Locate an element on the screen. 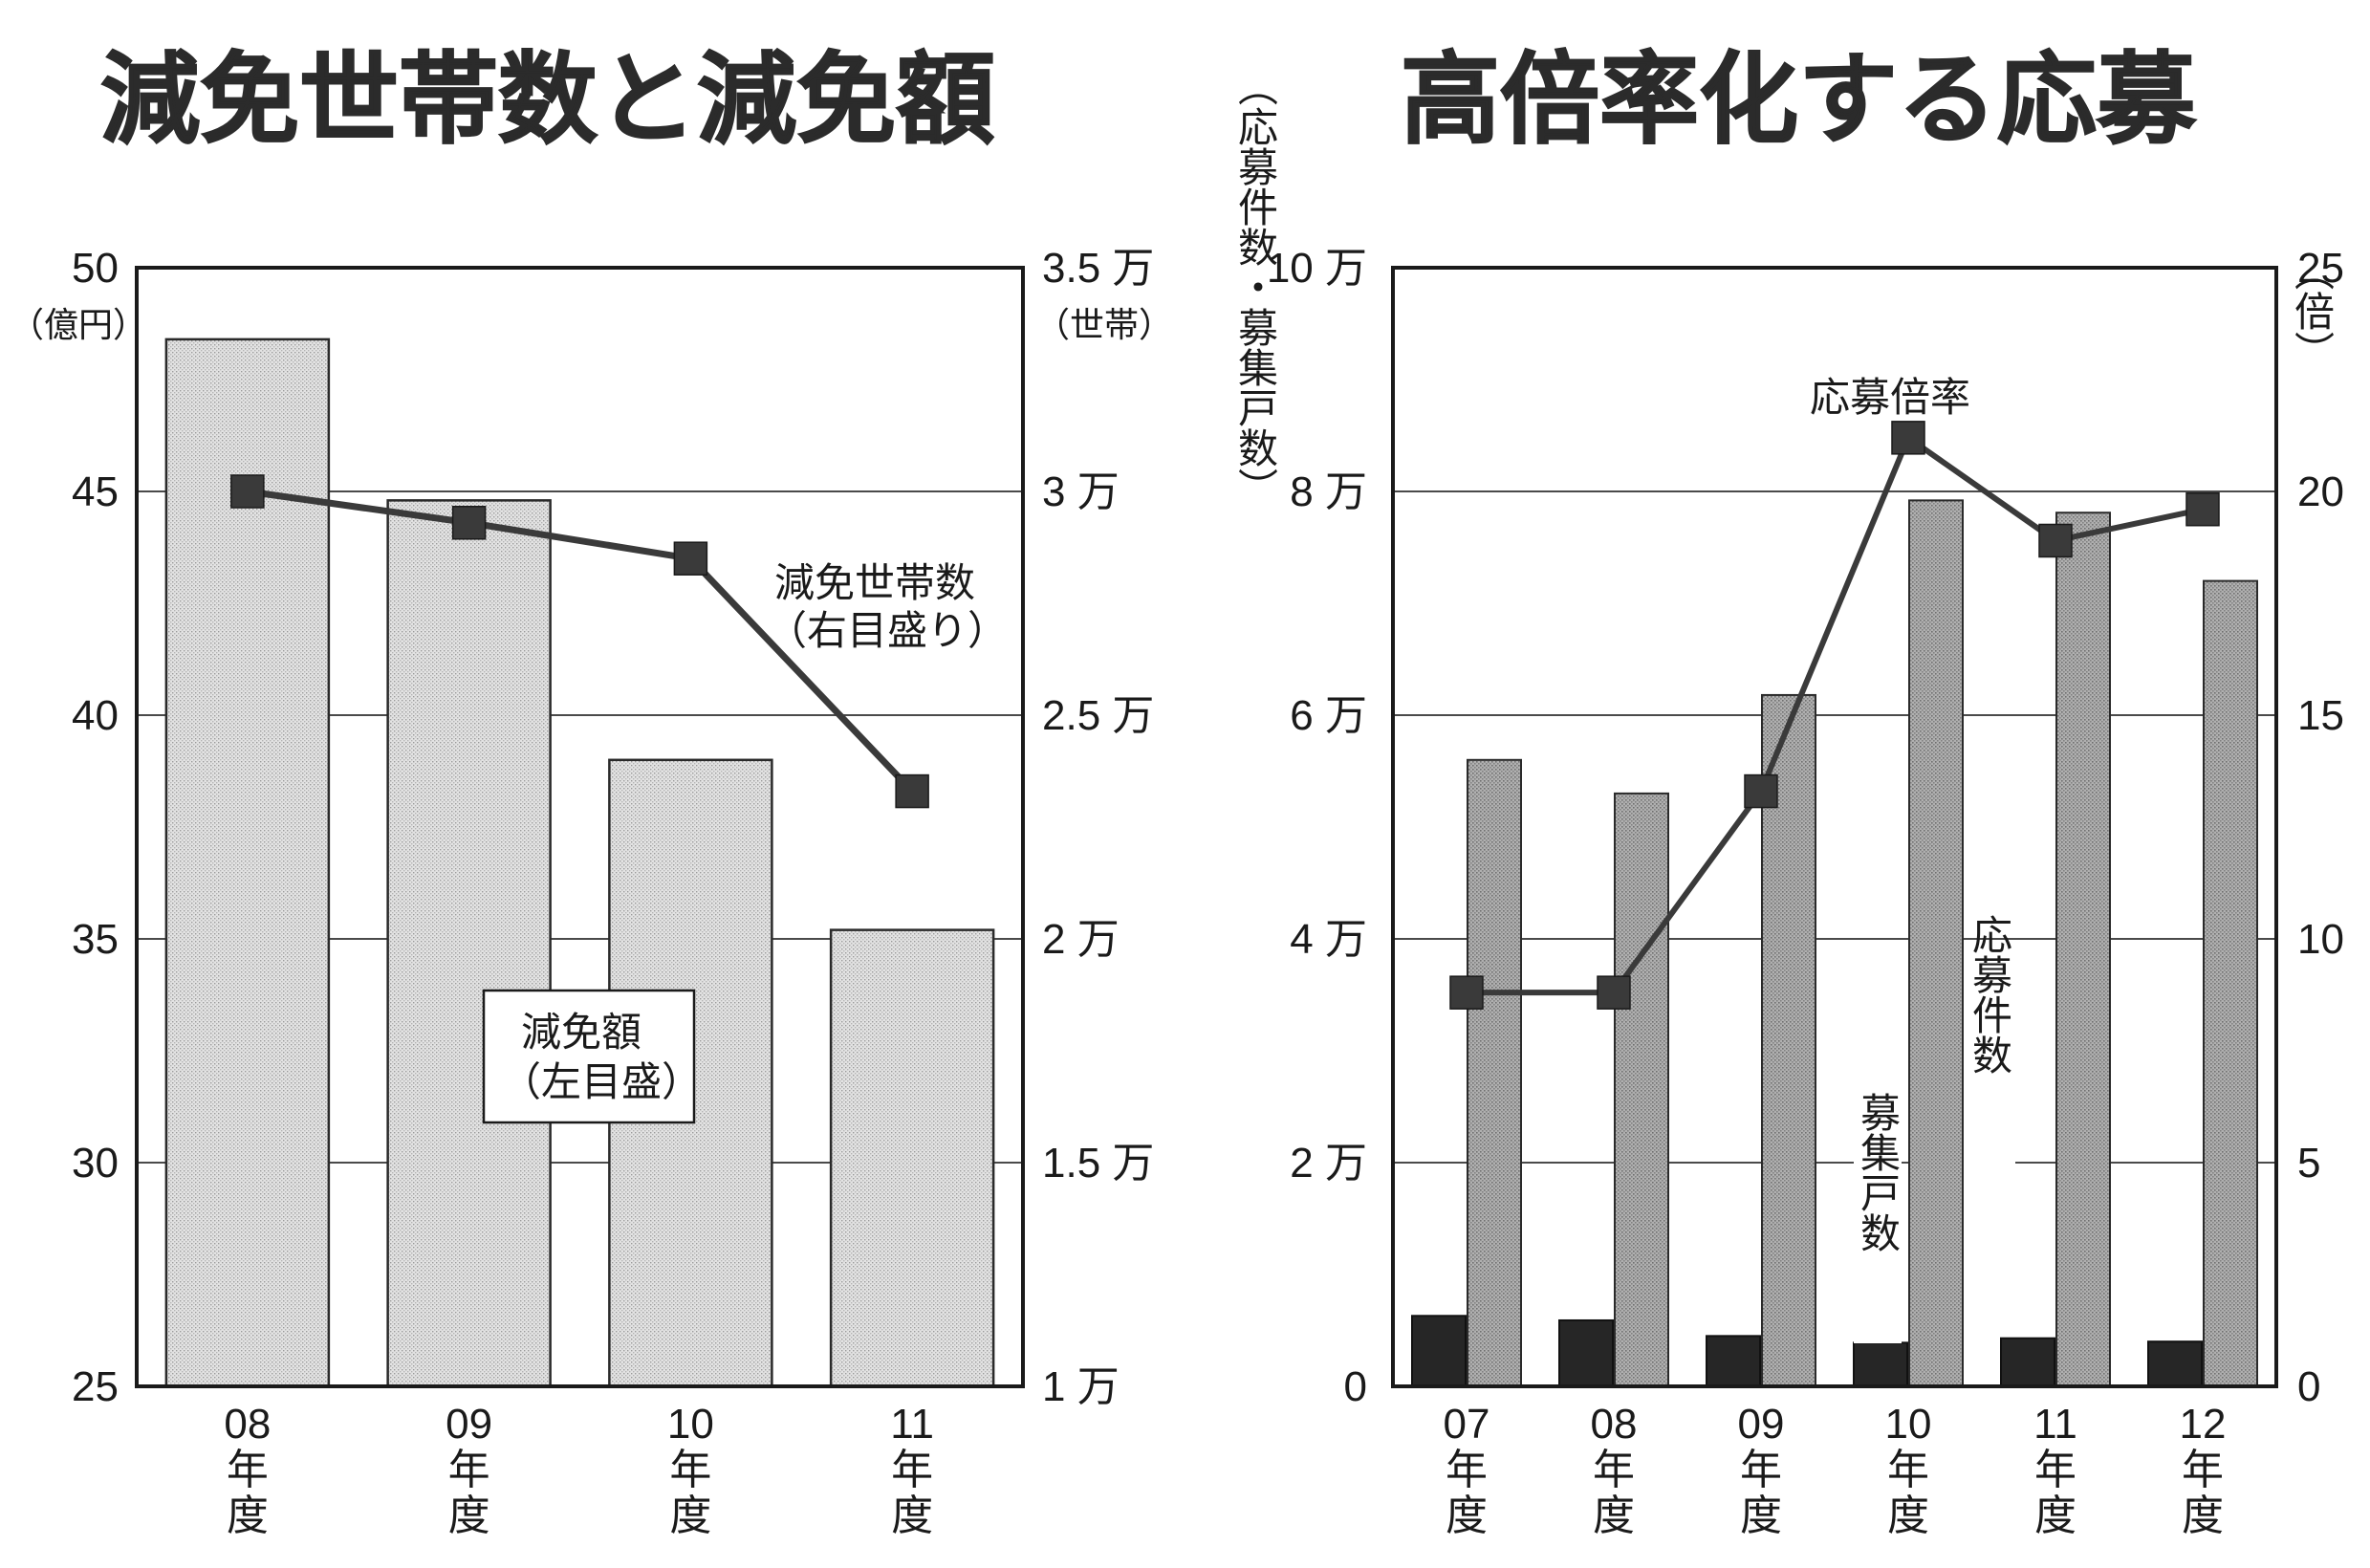 This screenshot has height=1568, width=2370. chart2-left-ticks: 0 2 万 4 万 6 万 8 万 10 万 is located at coordinates (1317, 827).